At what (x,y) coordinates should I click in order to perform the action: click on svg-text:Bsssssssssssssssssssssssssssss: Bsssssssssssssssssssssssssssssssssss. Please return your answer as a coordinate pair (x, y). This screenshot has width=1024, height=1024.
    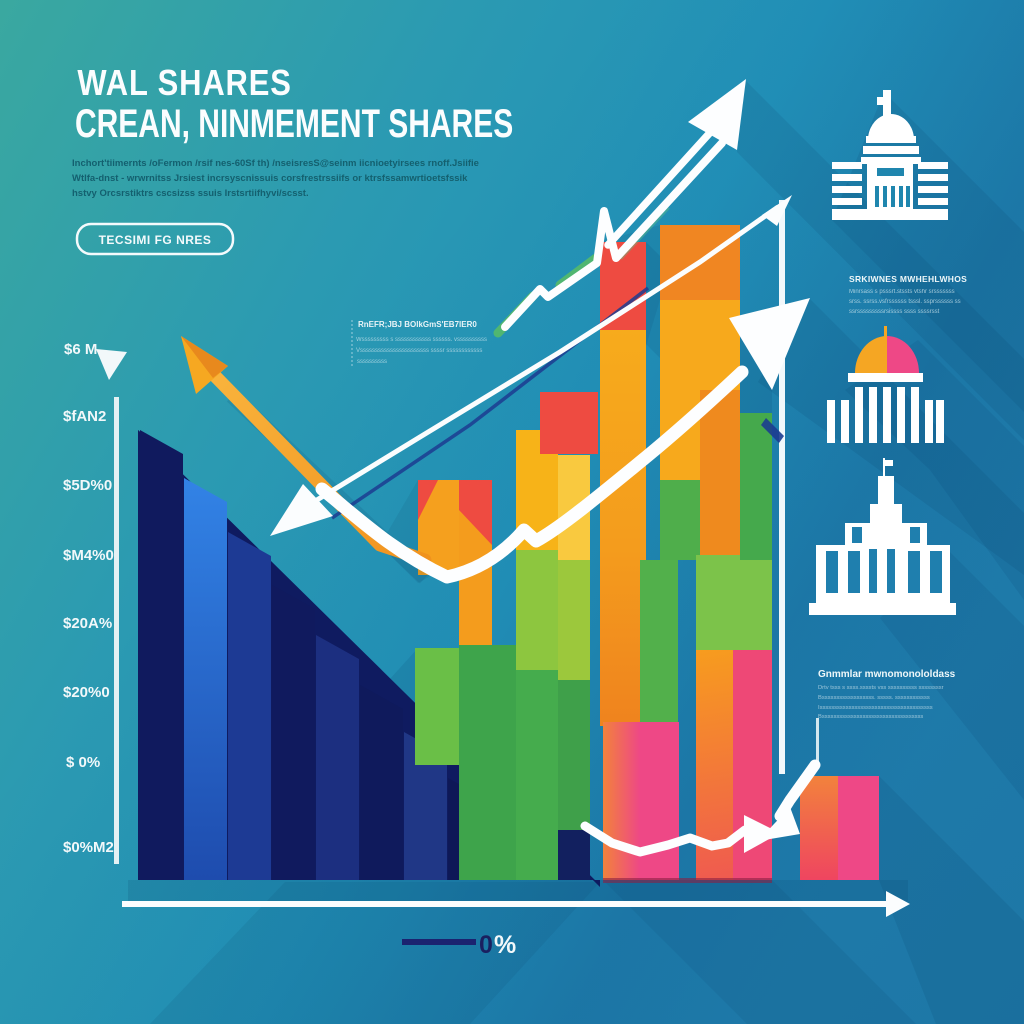
    Looking at the image, I should click on (870, 717).